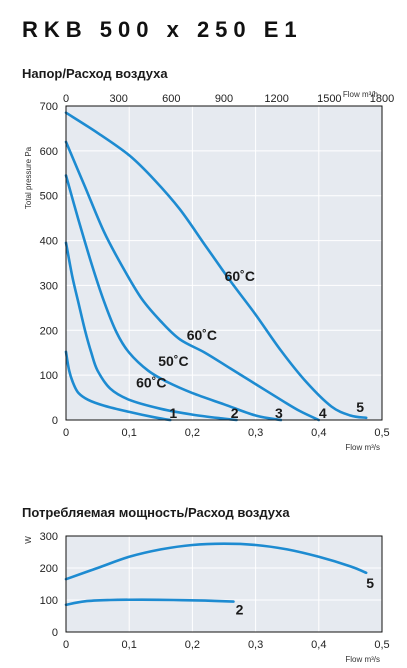 Image resolution: width=407 pixels, height=668 pixels. Describe the element at coordinates (28, 177) in the screenshot. I see `pressure-y-axis-label: Total pressure Pa` at that location.